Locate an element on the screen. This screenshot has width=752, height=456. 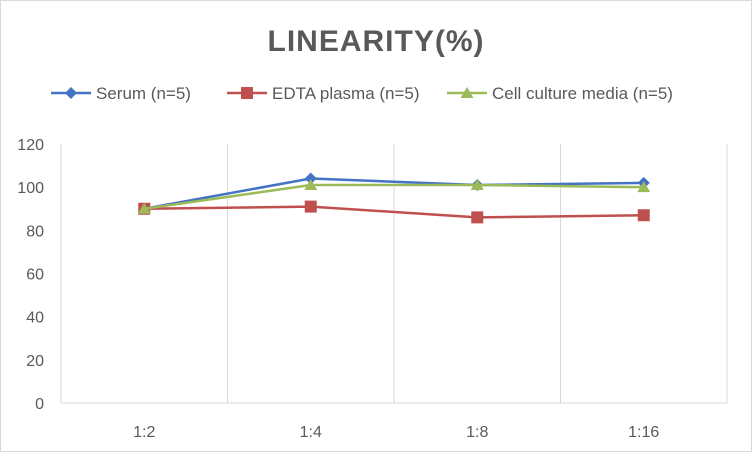
y-tick-label: 100 is located at coordinates (30, 188).